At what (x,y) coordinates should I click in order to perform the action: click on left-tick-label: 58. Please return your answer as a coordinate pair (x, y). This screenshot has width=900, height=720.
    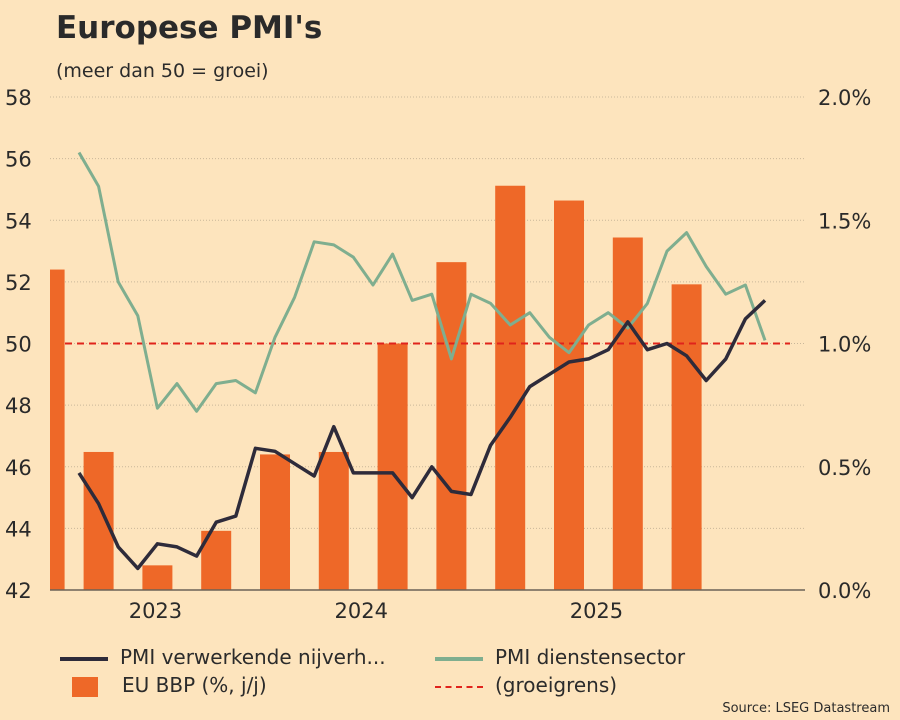
    Looking at the image, I should click on (18, 98).